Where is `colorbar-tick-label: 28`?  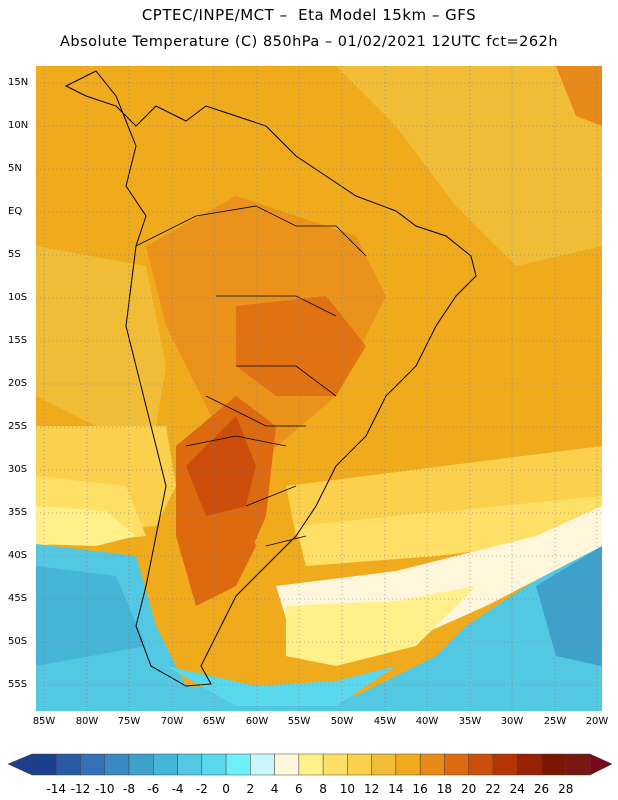 colorbar-tick-label: 28 is located at coordinates (566, 789).